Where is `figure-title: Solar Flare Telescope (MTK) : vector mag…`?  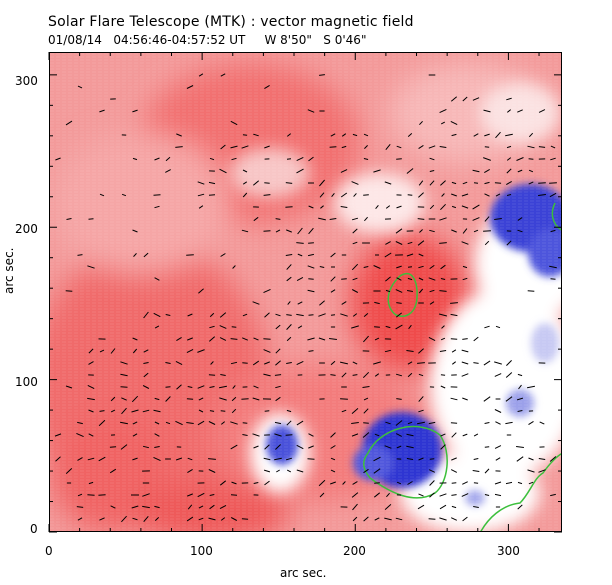
figure-title: Solar Flare Telescope (MTK) : vector mag… is located at coordinates (231, 22).